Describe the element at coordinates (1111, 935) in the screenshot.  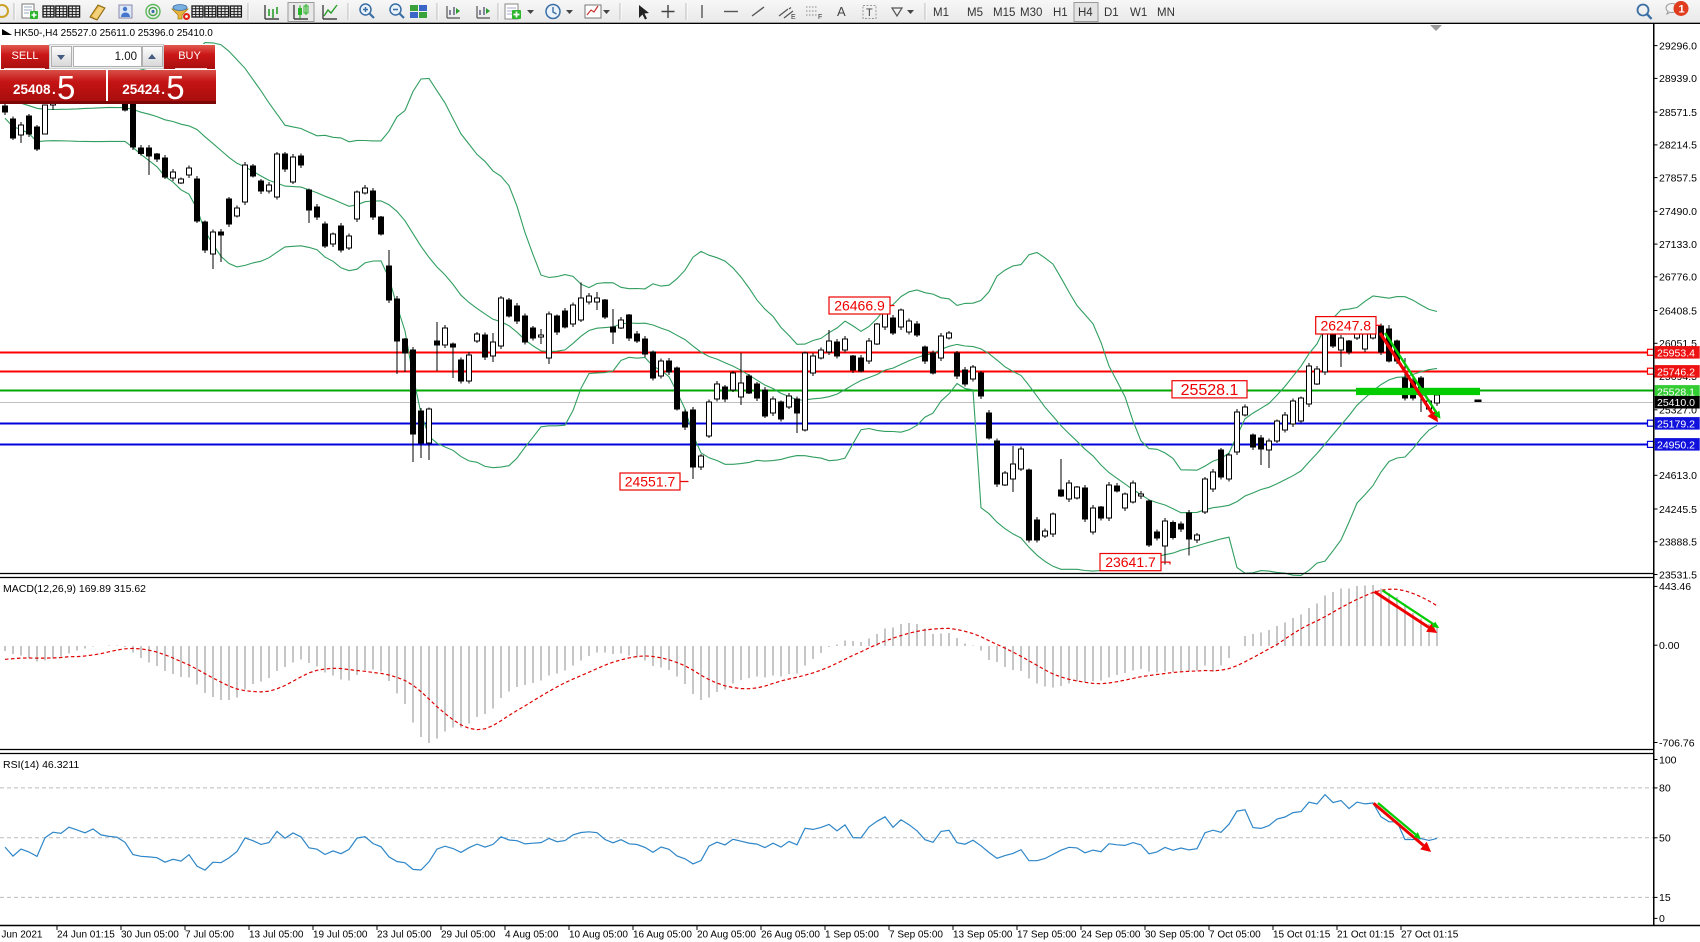
I see `svg-text: 24 Sep 05:00` at that location.